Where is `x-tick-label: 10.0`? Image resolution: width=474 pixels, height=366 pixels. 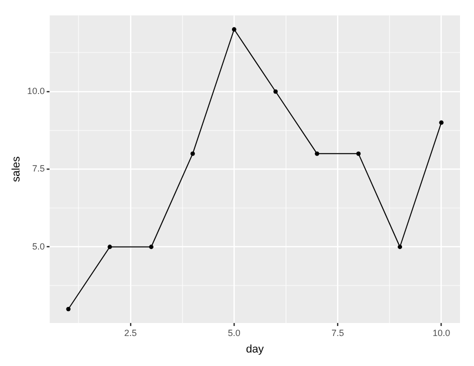 x-tick-label: 10.0 is located at coordinates (441, 333).